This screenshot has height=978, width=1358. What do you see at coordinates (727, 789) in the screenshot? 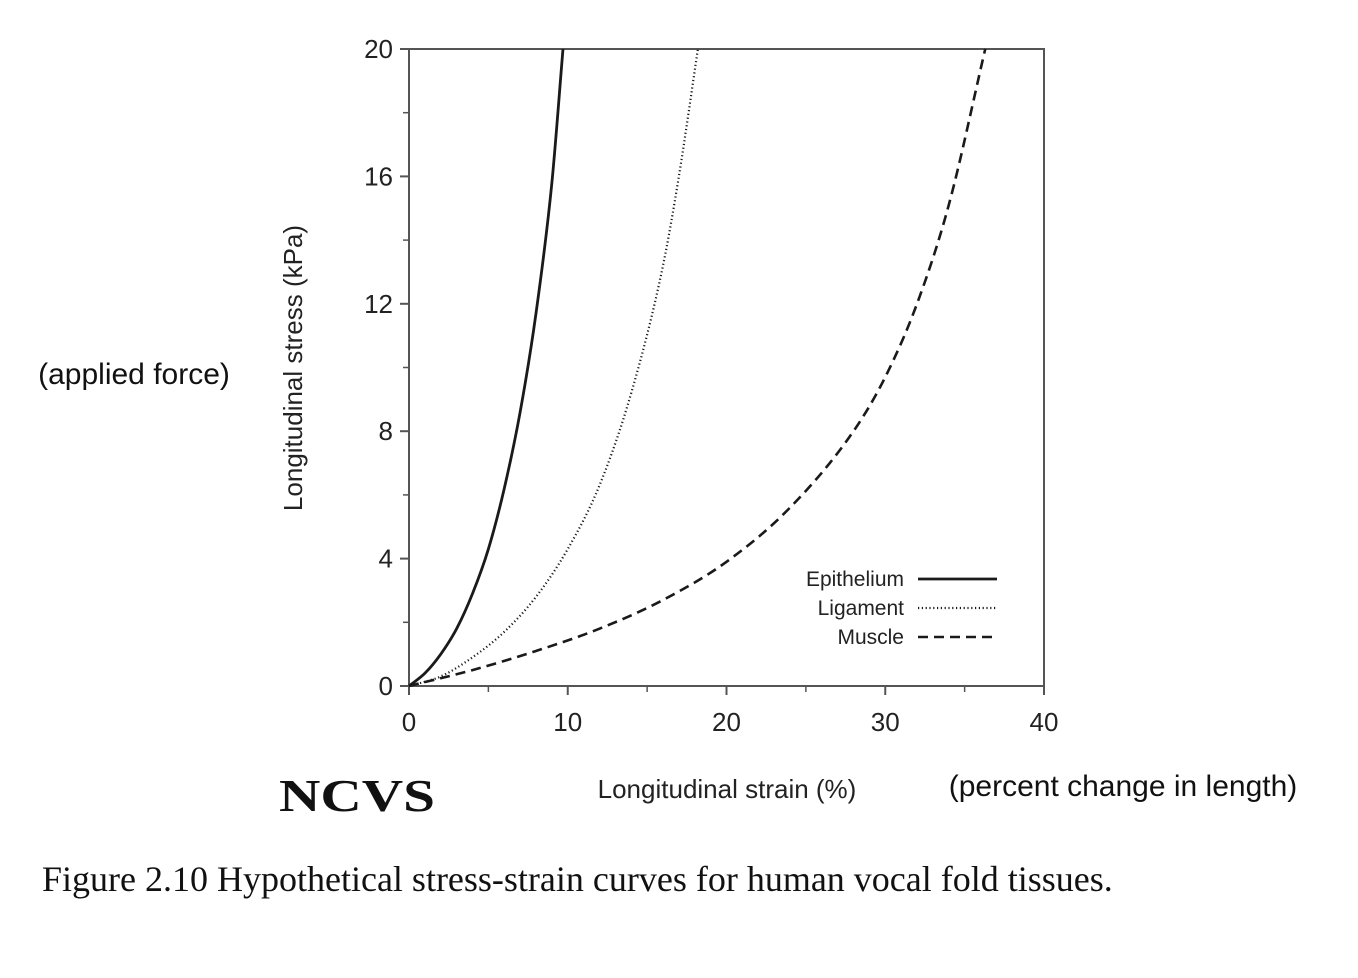
I see `x-axis-label: Longitudinal strain (%)` at bounding box center [727, 789].